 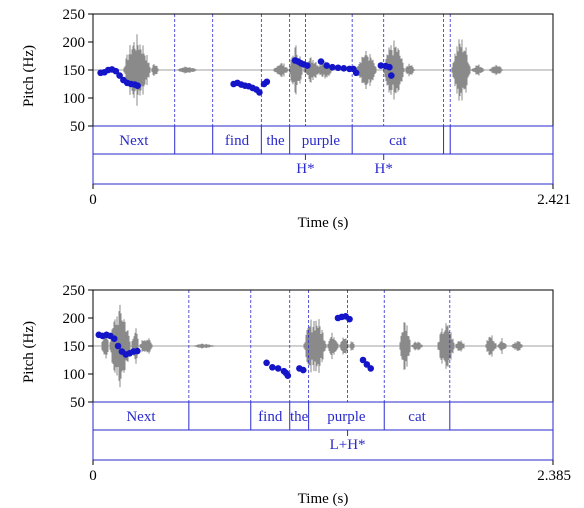 What do you see at coordinates (554, 200) in the screenshot?
I see `x-tick-label: 2.421` at bounding box center [554, 200].